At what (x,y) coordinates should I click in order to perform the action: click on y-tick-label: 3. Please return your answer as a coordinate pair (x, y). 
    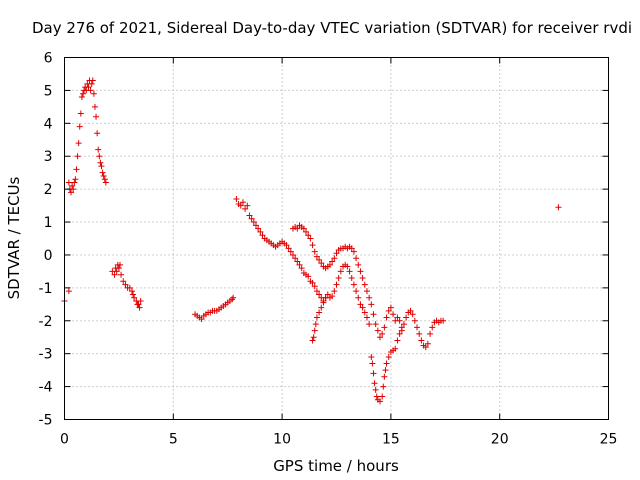
    Looking at the image, I should click on (48, 157).